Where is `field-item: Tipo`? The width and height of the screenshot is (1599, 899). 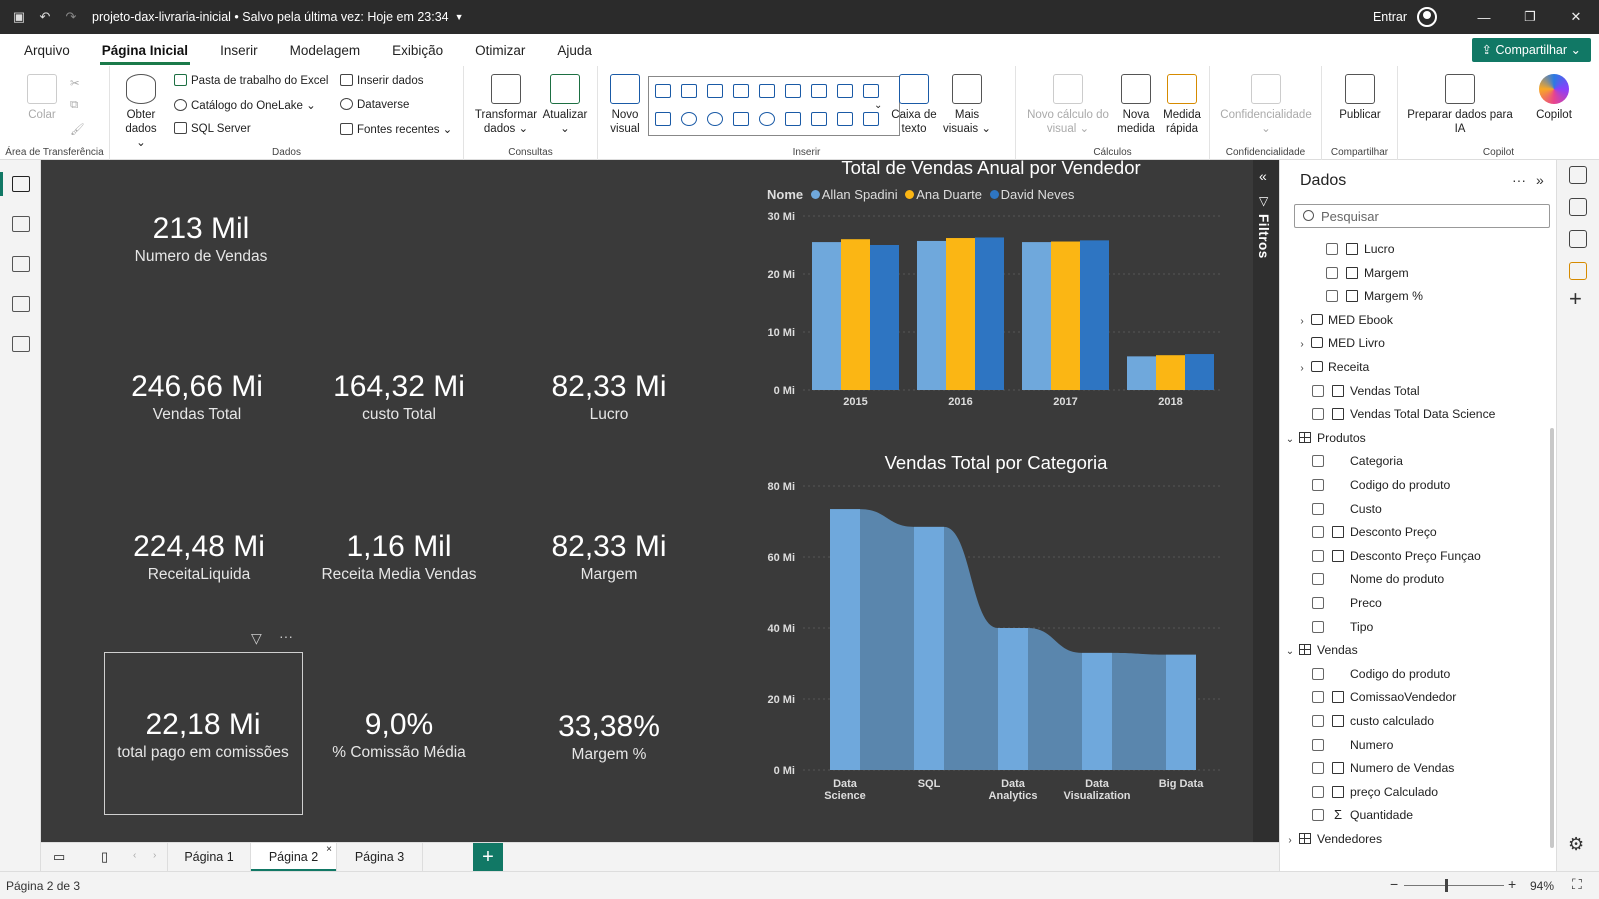
field-item: Tipo is located at coordinates (1342, 627).